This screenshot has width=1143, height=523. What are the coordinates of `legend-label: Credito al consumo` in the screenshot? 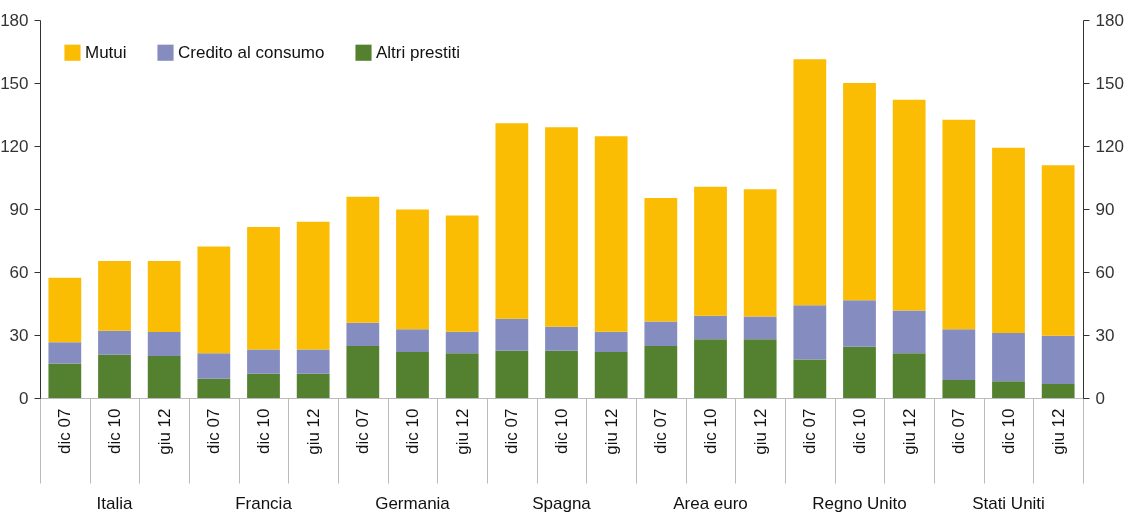 It's located at (251, 52).